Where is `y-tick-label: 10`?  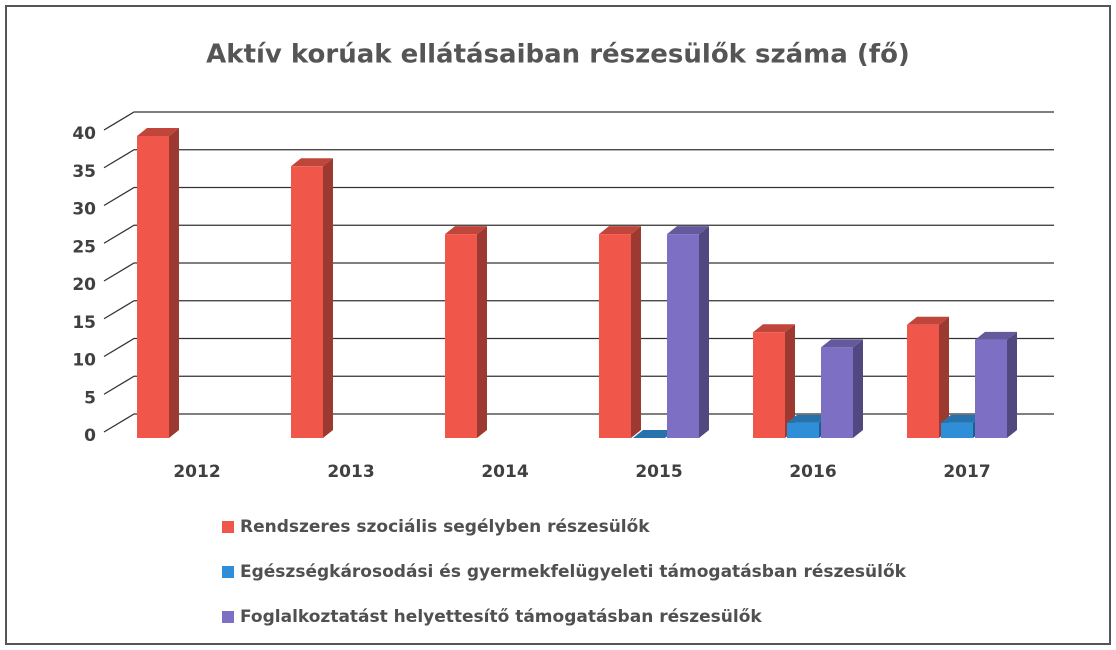
y-tick-label: 10 is located at coordinates (84, 361).